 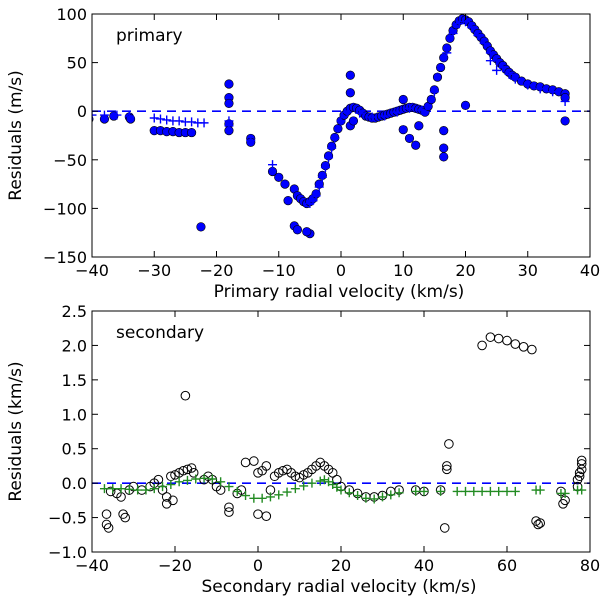 What do you see at coordinates (67, 518) in the screenshot?
I see `y-tick-label: −0.5` at bounding box center [67, 518].